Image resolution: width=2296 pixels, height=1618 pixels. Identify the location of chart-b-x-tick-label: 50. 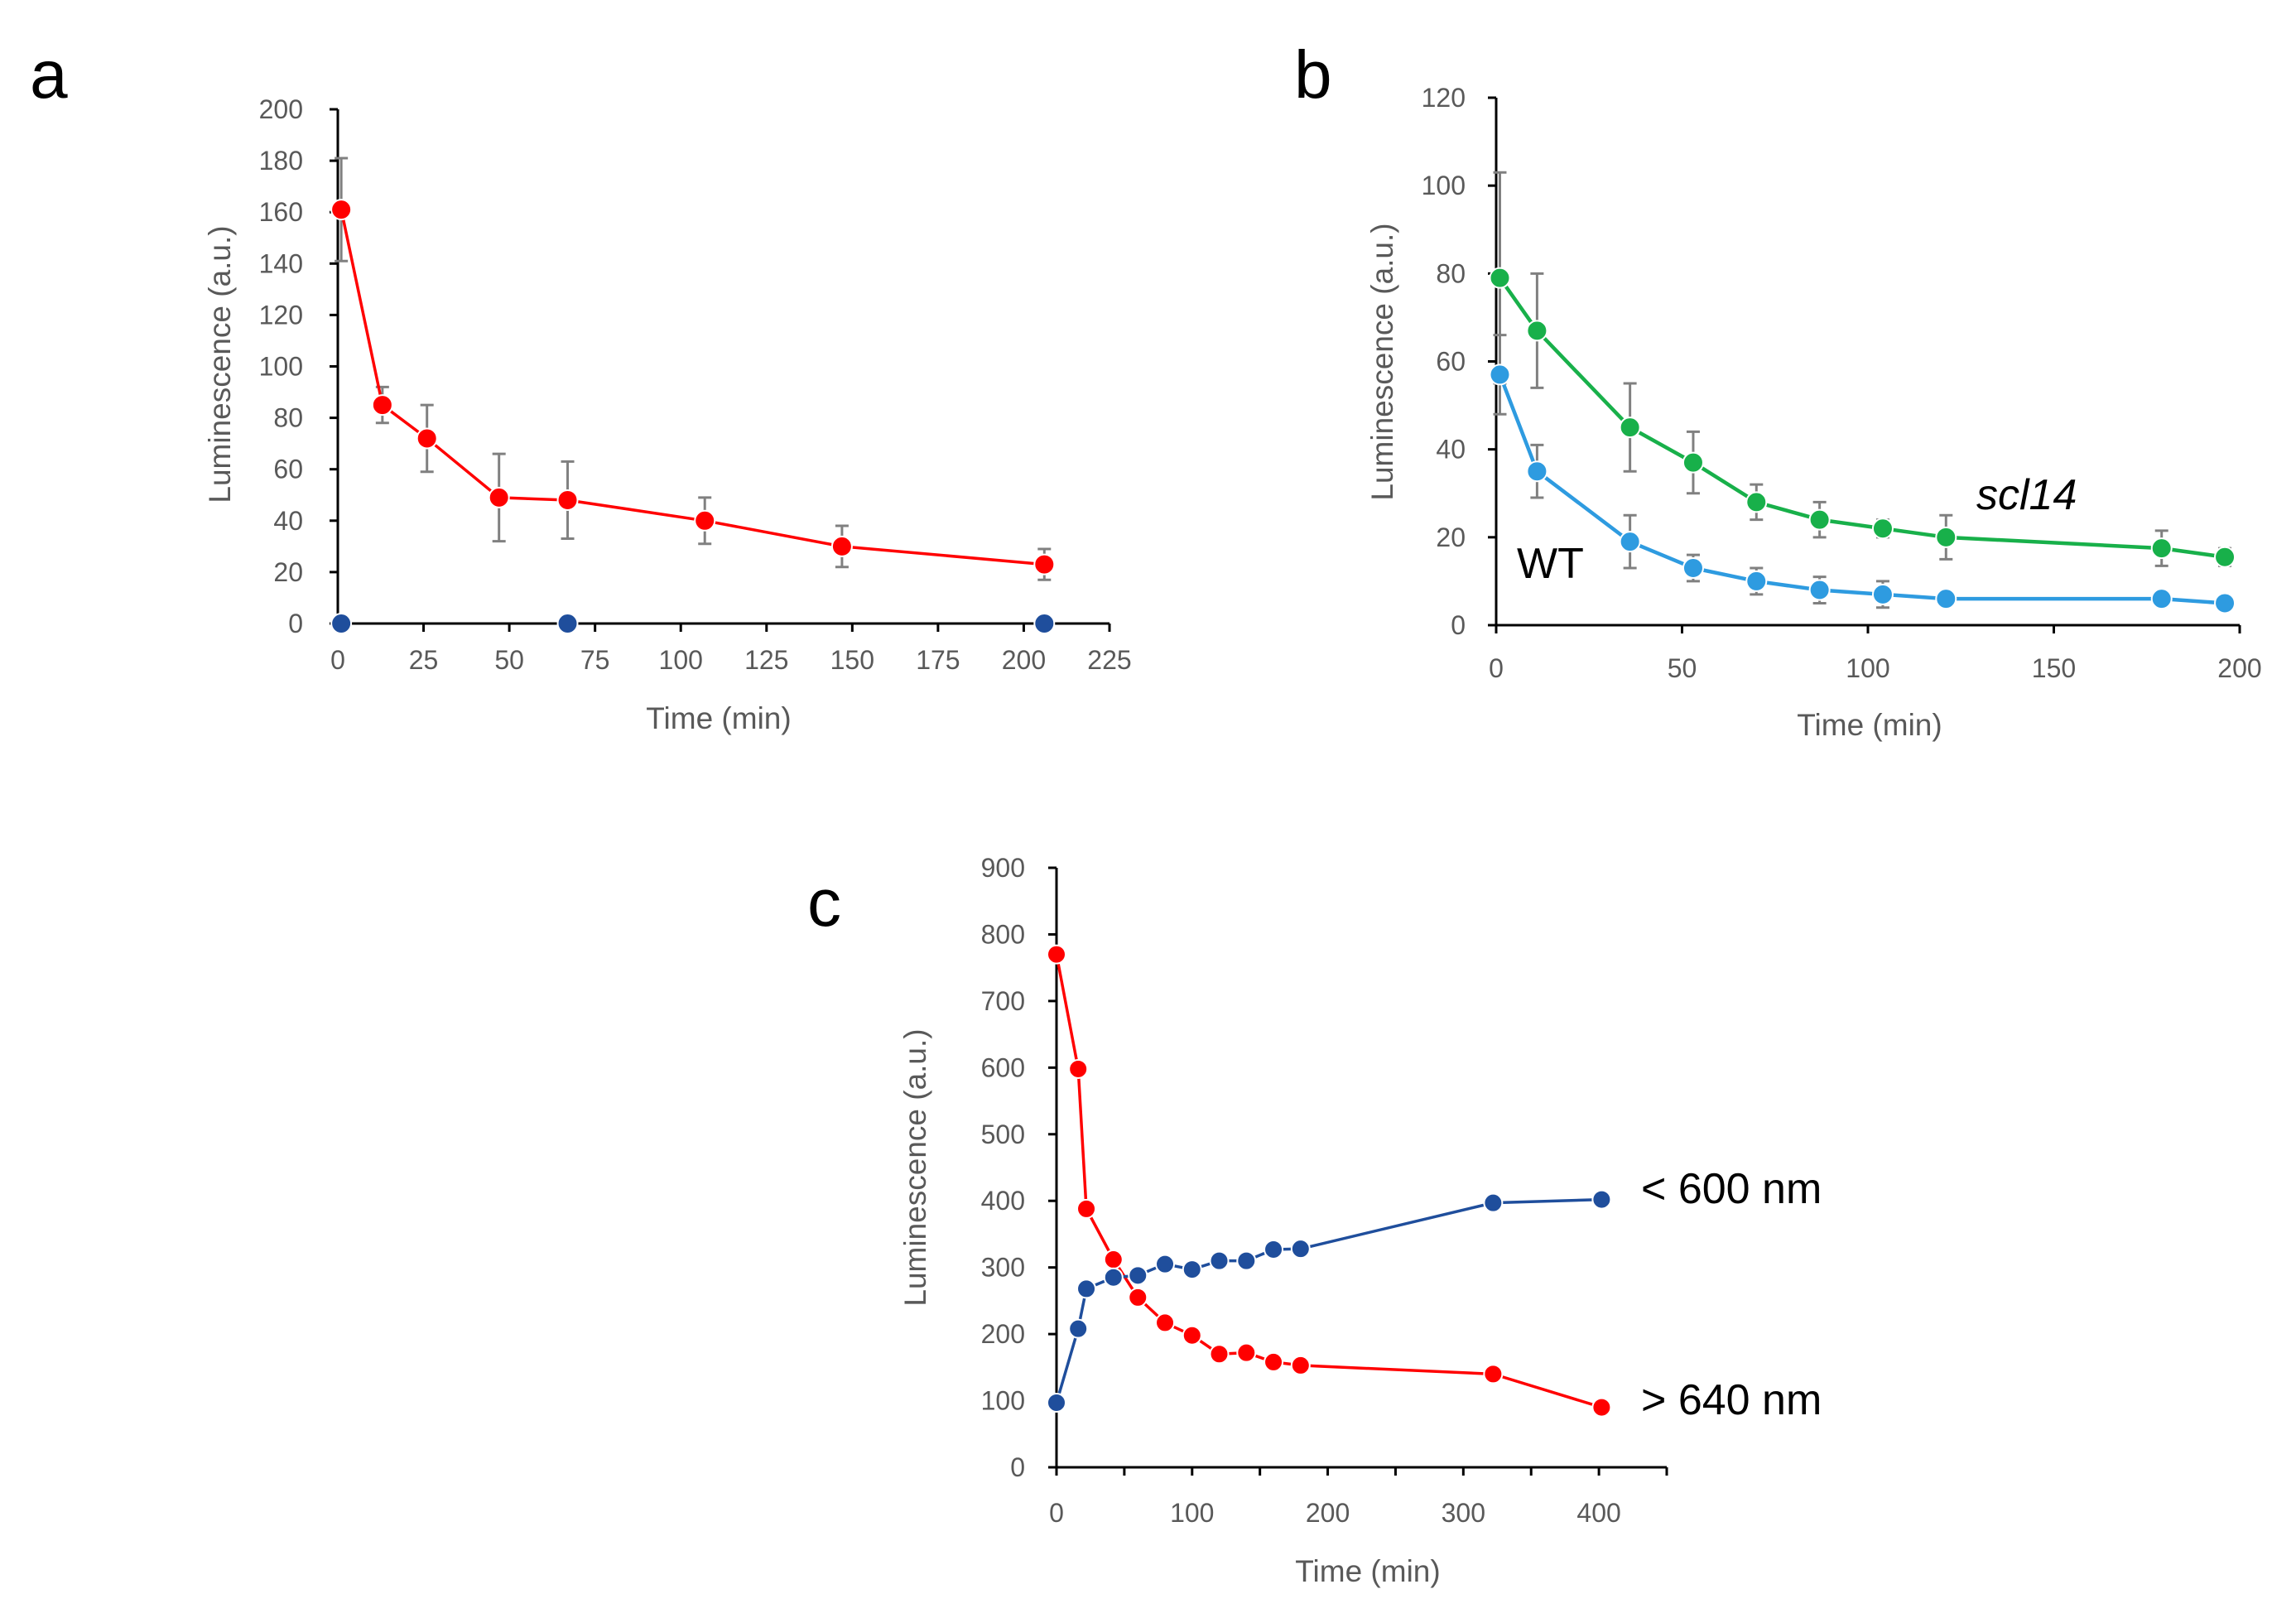
(1682, 668).